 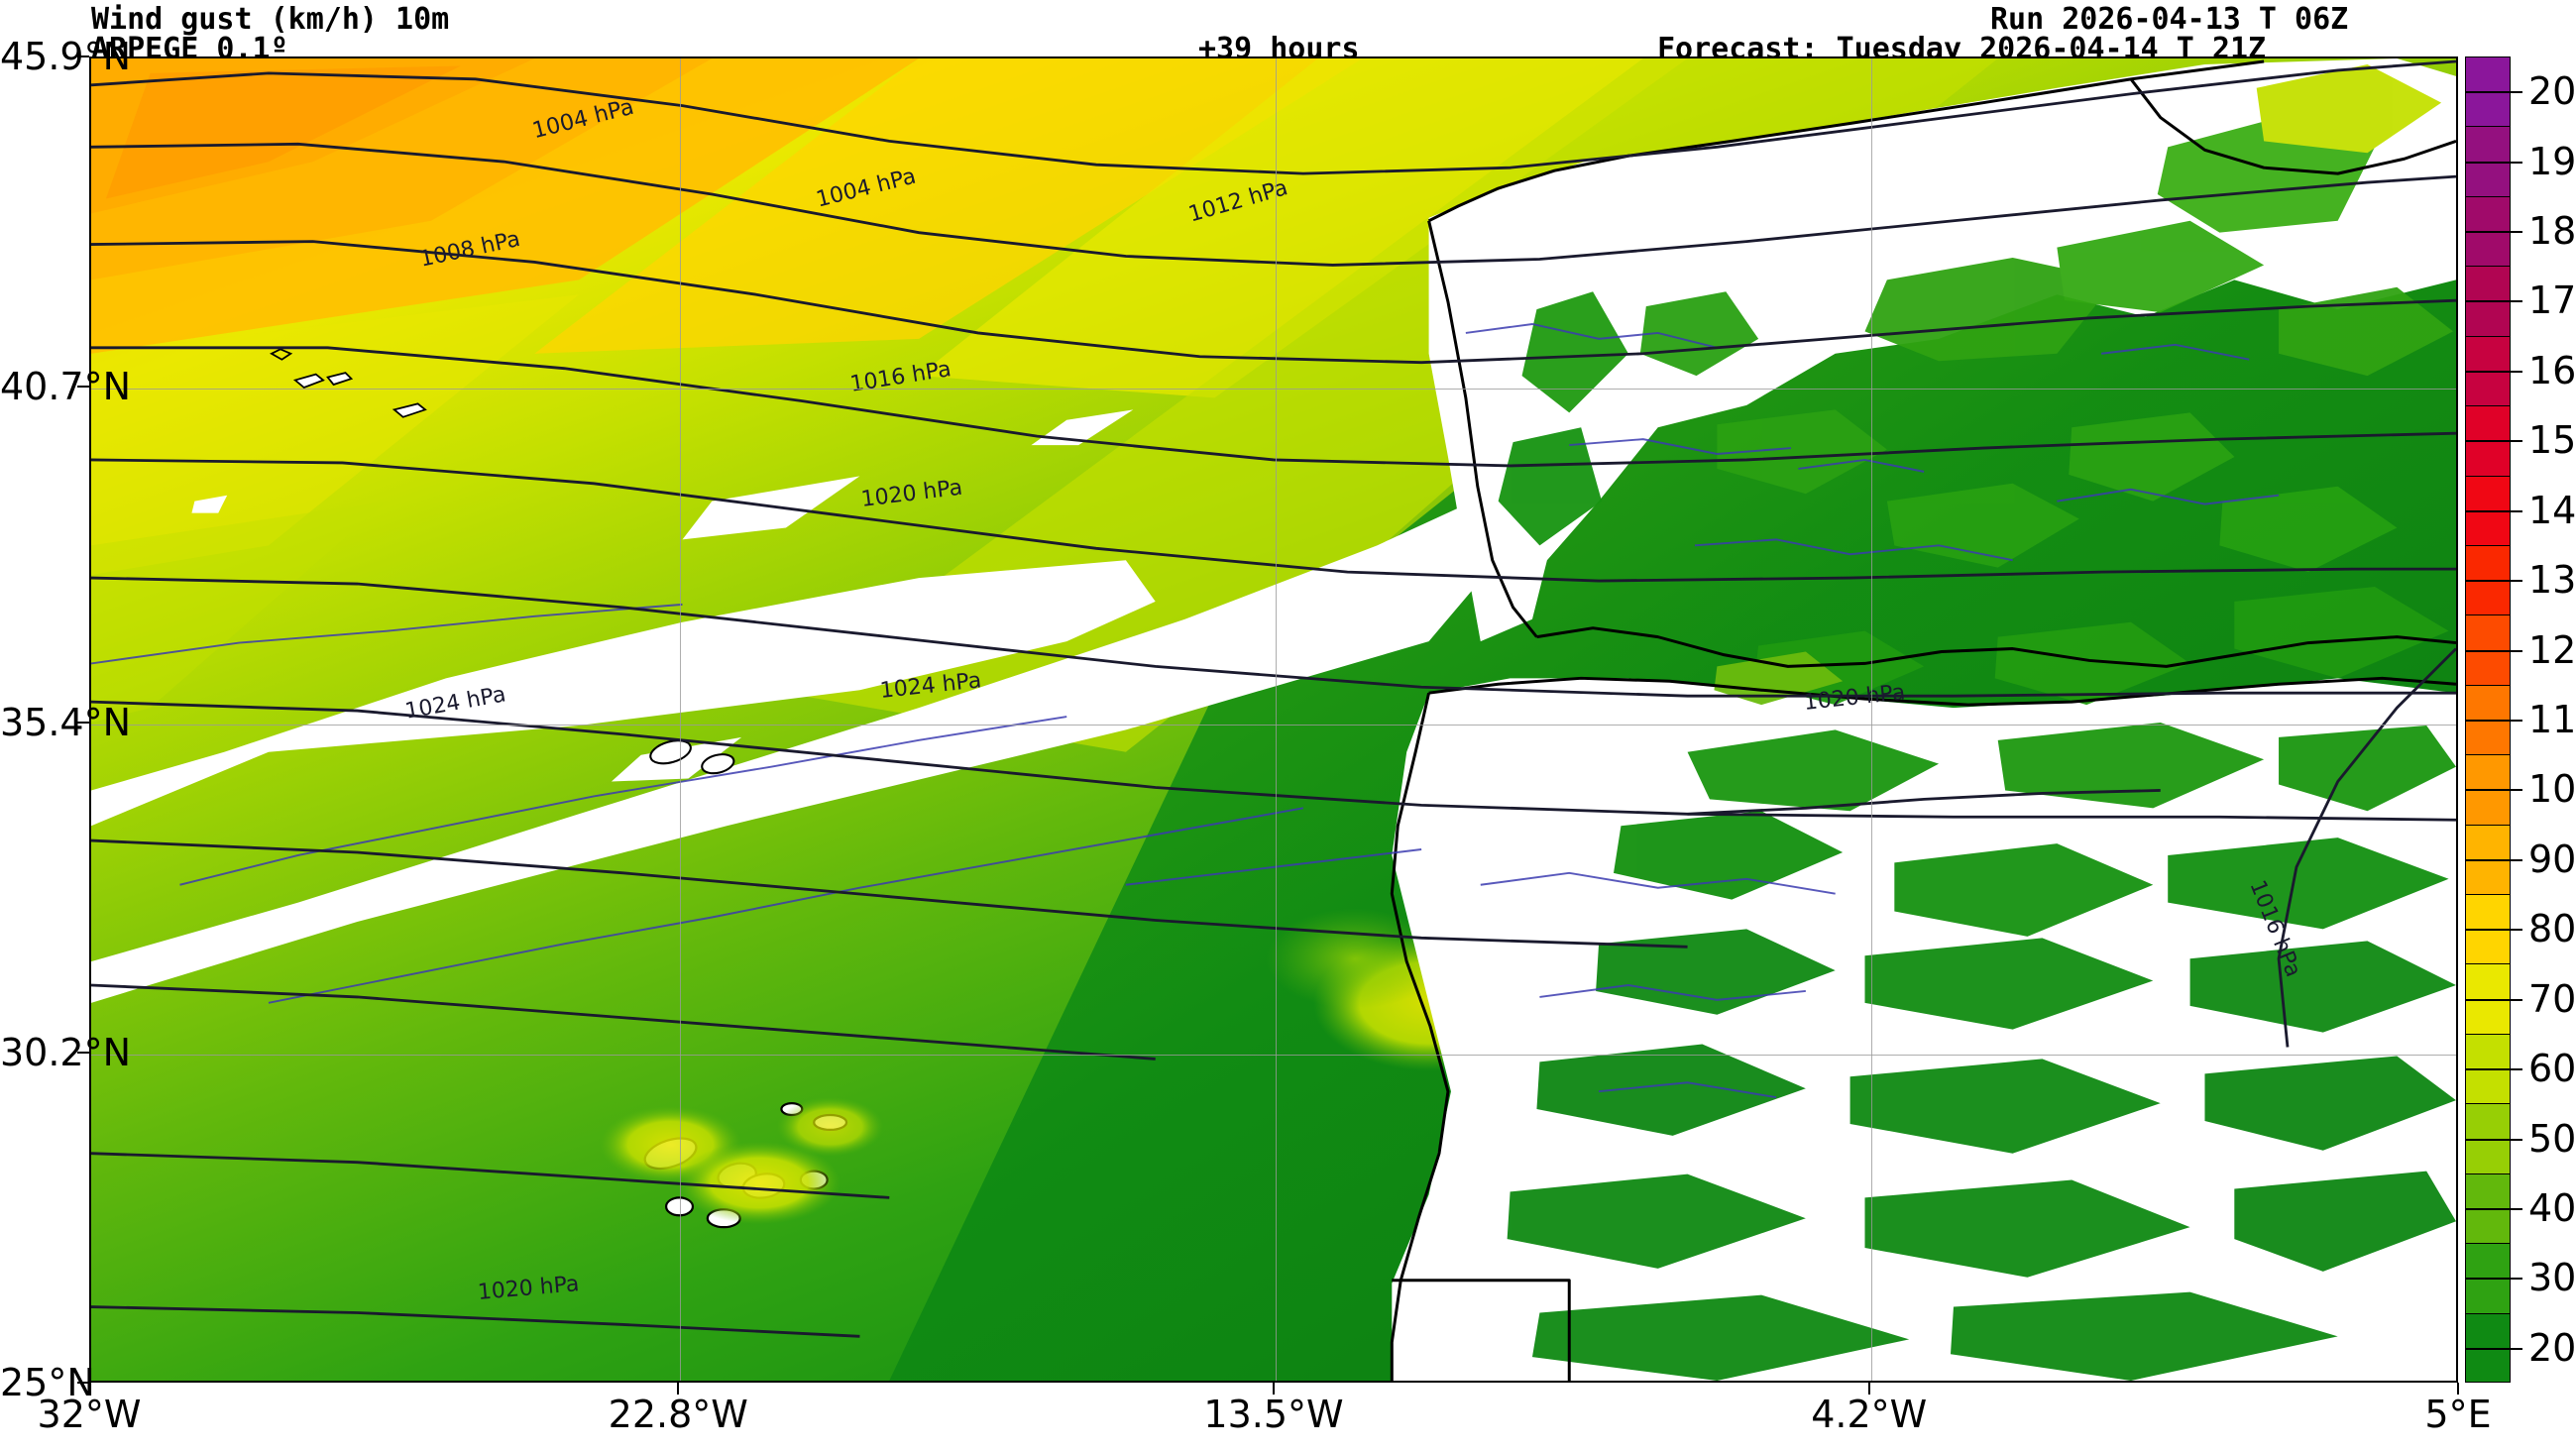 I want to click on colorbar-label-130: 130, so click(x=2552, y=580).